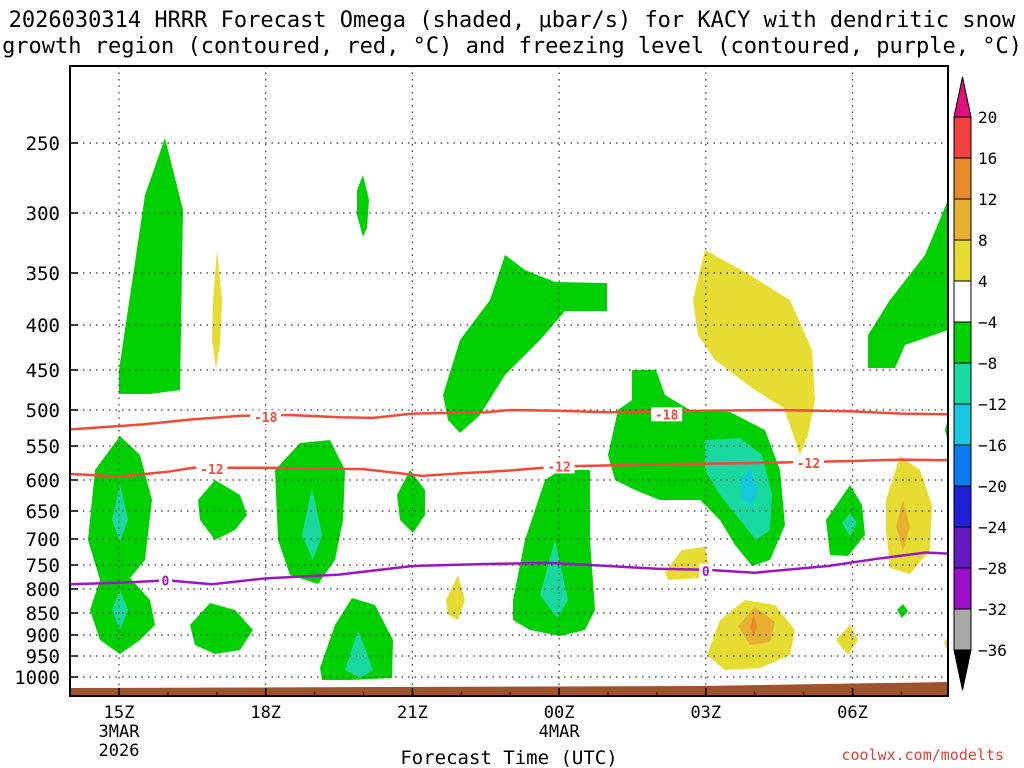 The image size is (1024, 768). Describe the element at coordinates (119, 751) in the screenshot. I see `x-tick-year: 2026` at that location.